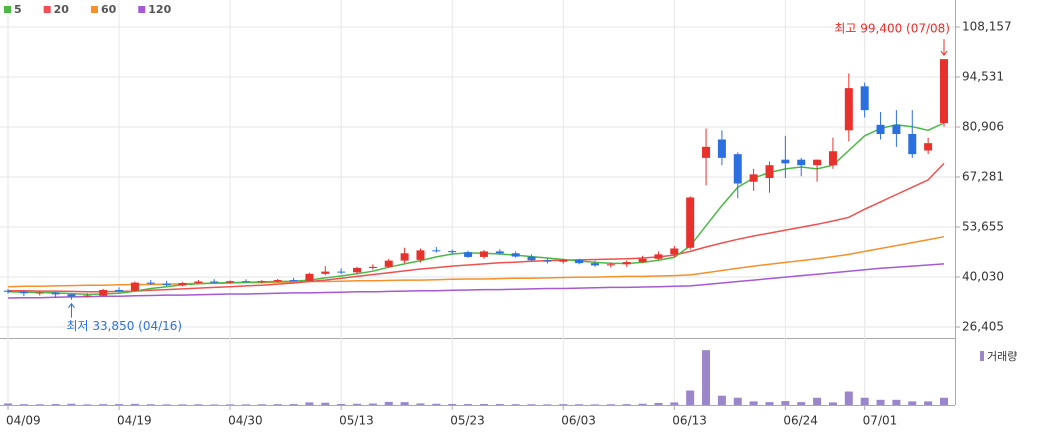  What do you see at coordinates (578, 421) in the screenshot?
I see `x-tick-label: 06/03` at bounding box center [578, 421].